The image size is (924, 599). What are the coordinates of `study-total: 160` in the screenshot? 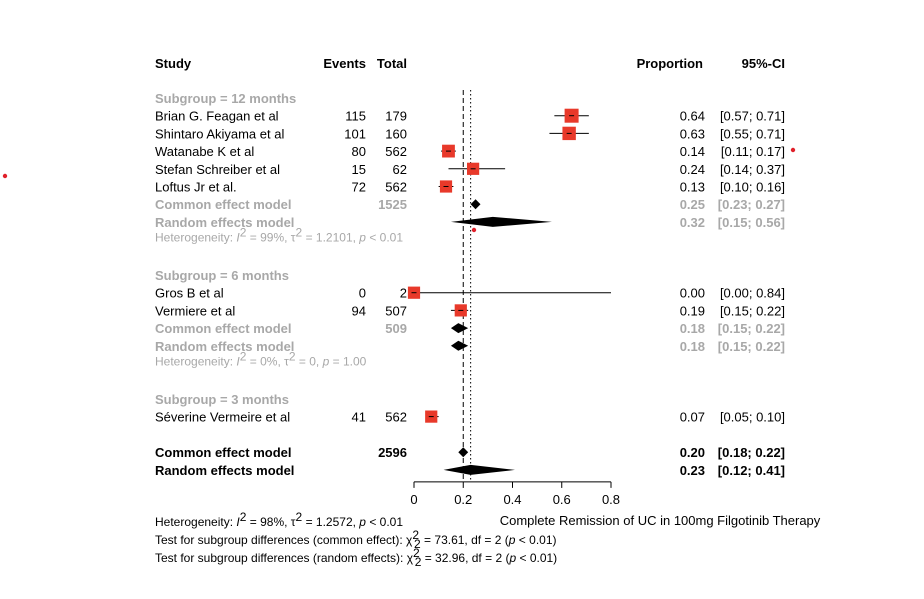 It's located at (396, 133).